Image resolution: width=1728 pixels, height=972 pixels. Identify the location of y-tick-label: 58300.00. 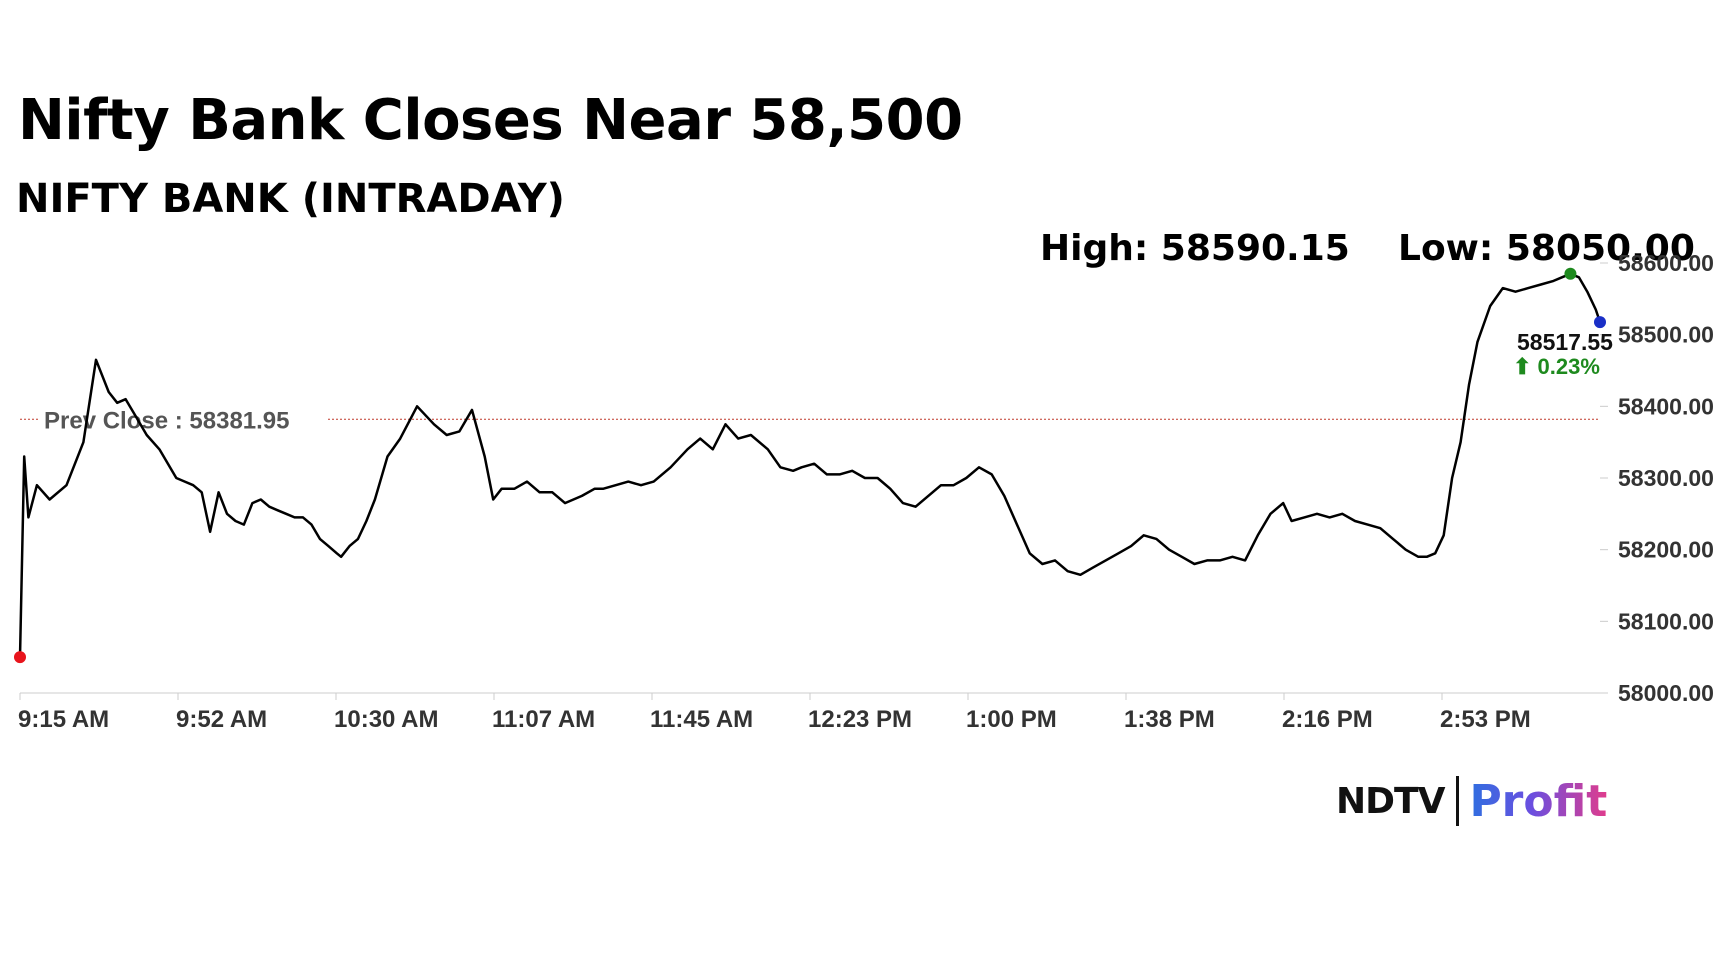
(1666, 478).